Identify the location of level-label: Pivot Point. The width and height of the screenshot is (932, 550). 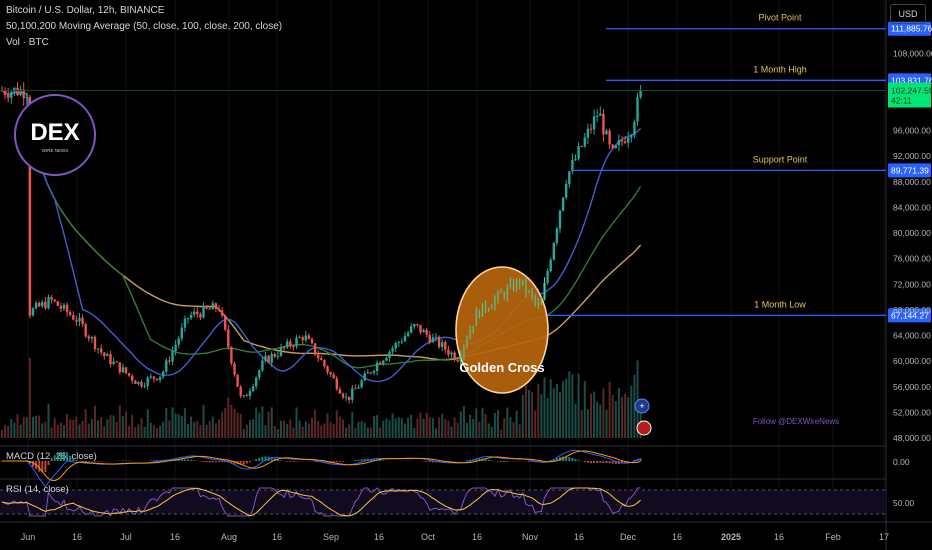
(780, 18).